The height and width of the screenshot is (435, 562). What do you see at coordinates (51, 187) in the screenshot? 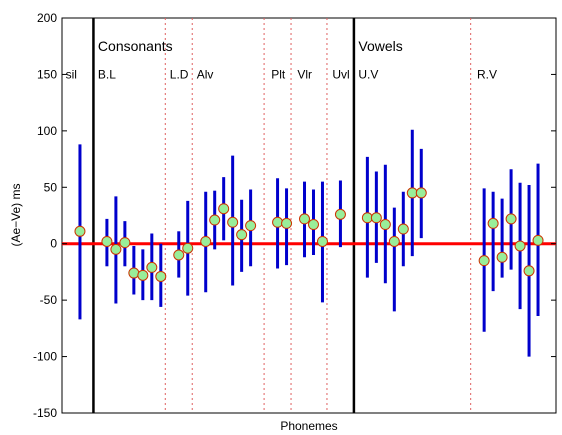
I see `y-tick-label: 50` at bounding box center [51, 187].